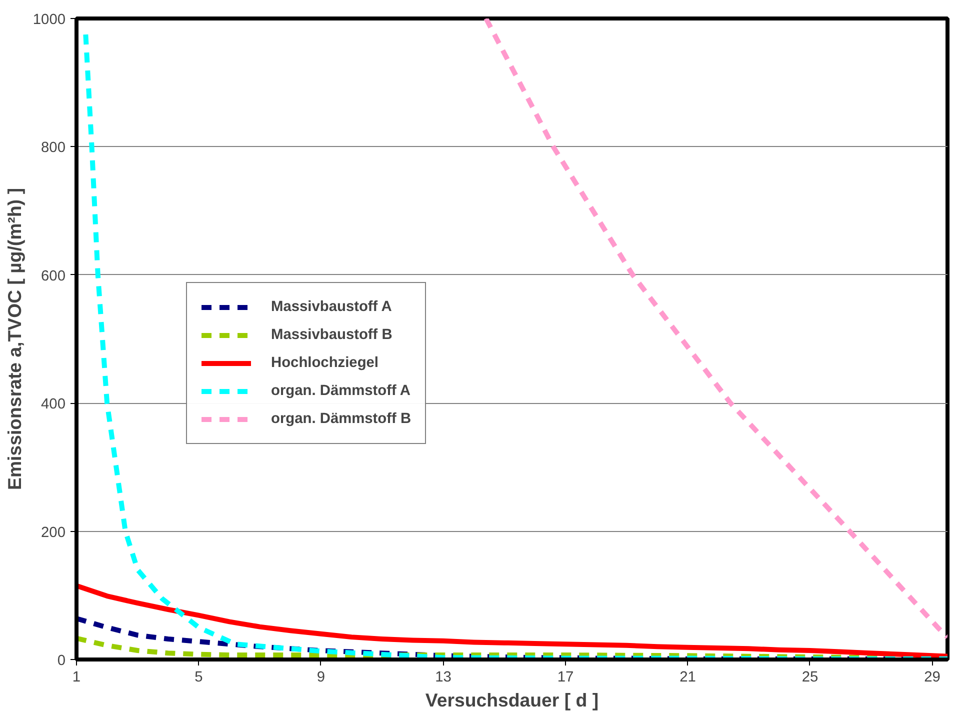 The width and height of the screenshot is (953, 713). What do you see at coordinates (53, 532) in the screenshot?
I see `y-tick-label: 200` at bounding box center [53, 532].